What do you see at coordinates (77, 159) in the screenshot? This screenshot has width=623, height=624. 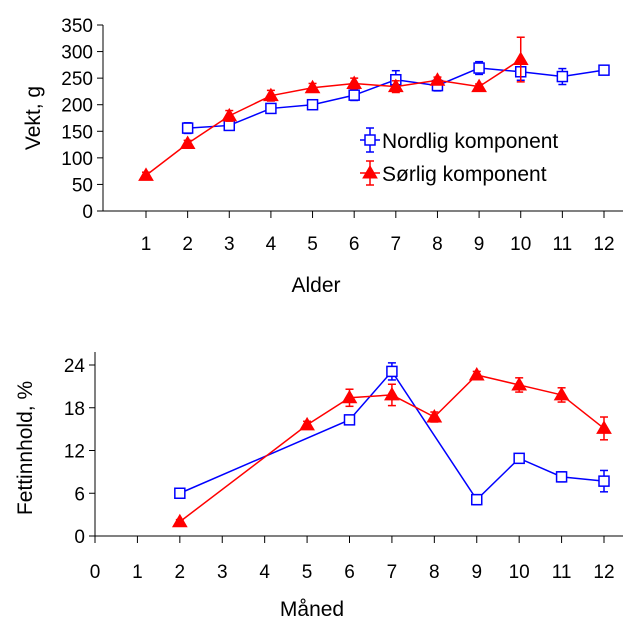 I see `y-tick-label: 100` at bounding box center [77, 159].